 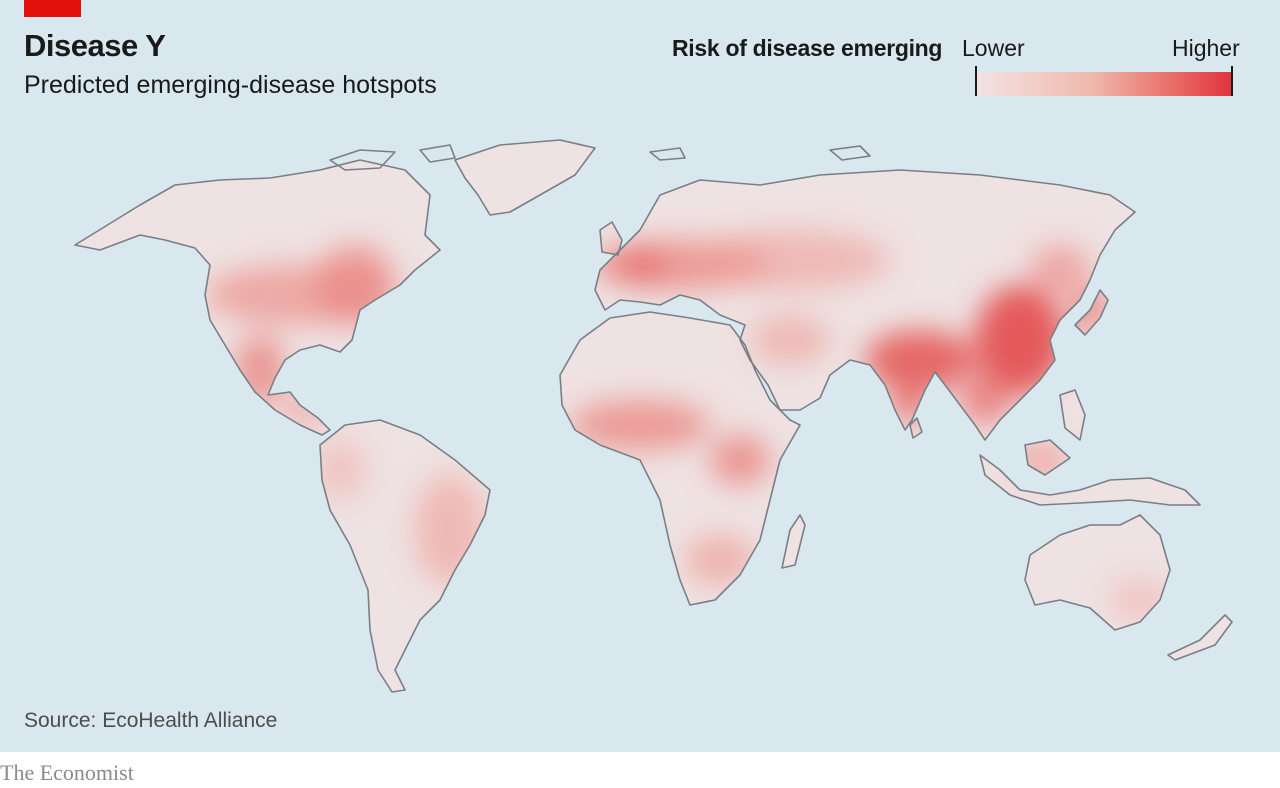 I want to click on legend-title: Risk of disease emerging, so click(x=807, y=48).